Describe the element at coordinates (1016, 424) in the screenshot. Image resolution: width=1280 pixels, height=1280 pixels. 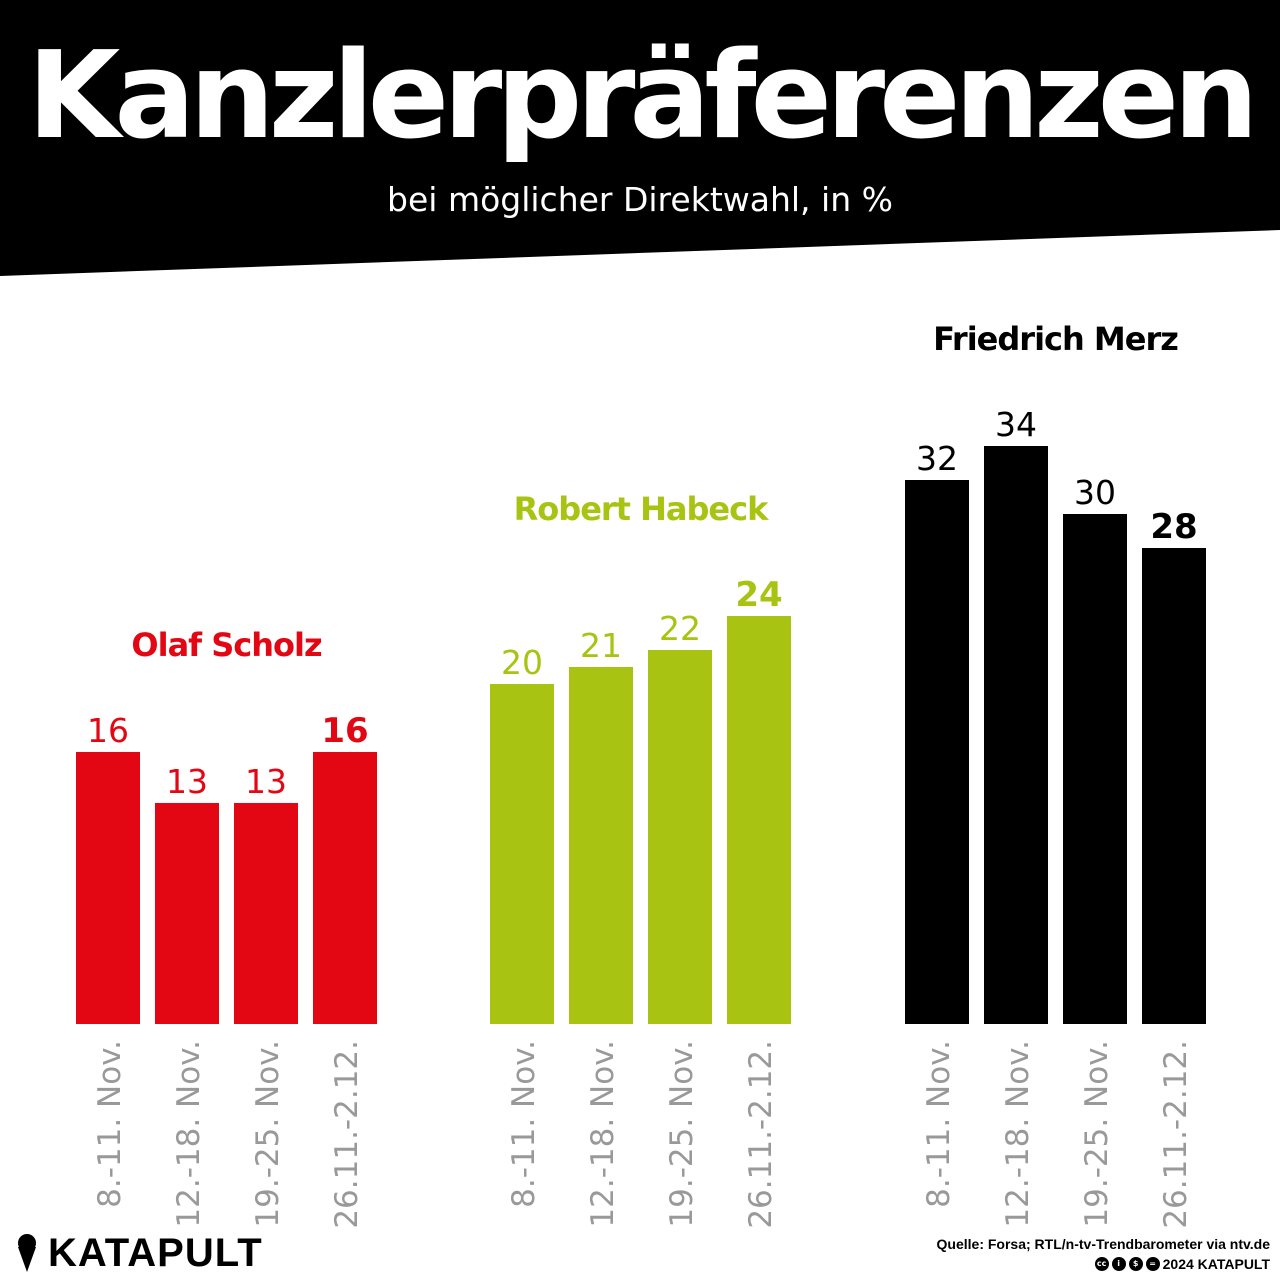
I see `data-label: 34` at that location.